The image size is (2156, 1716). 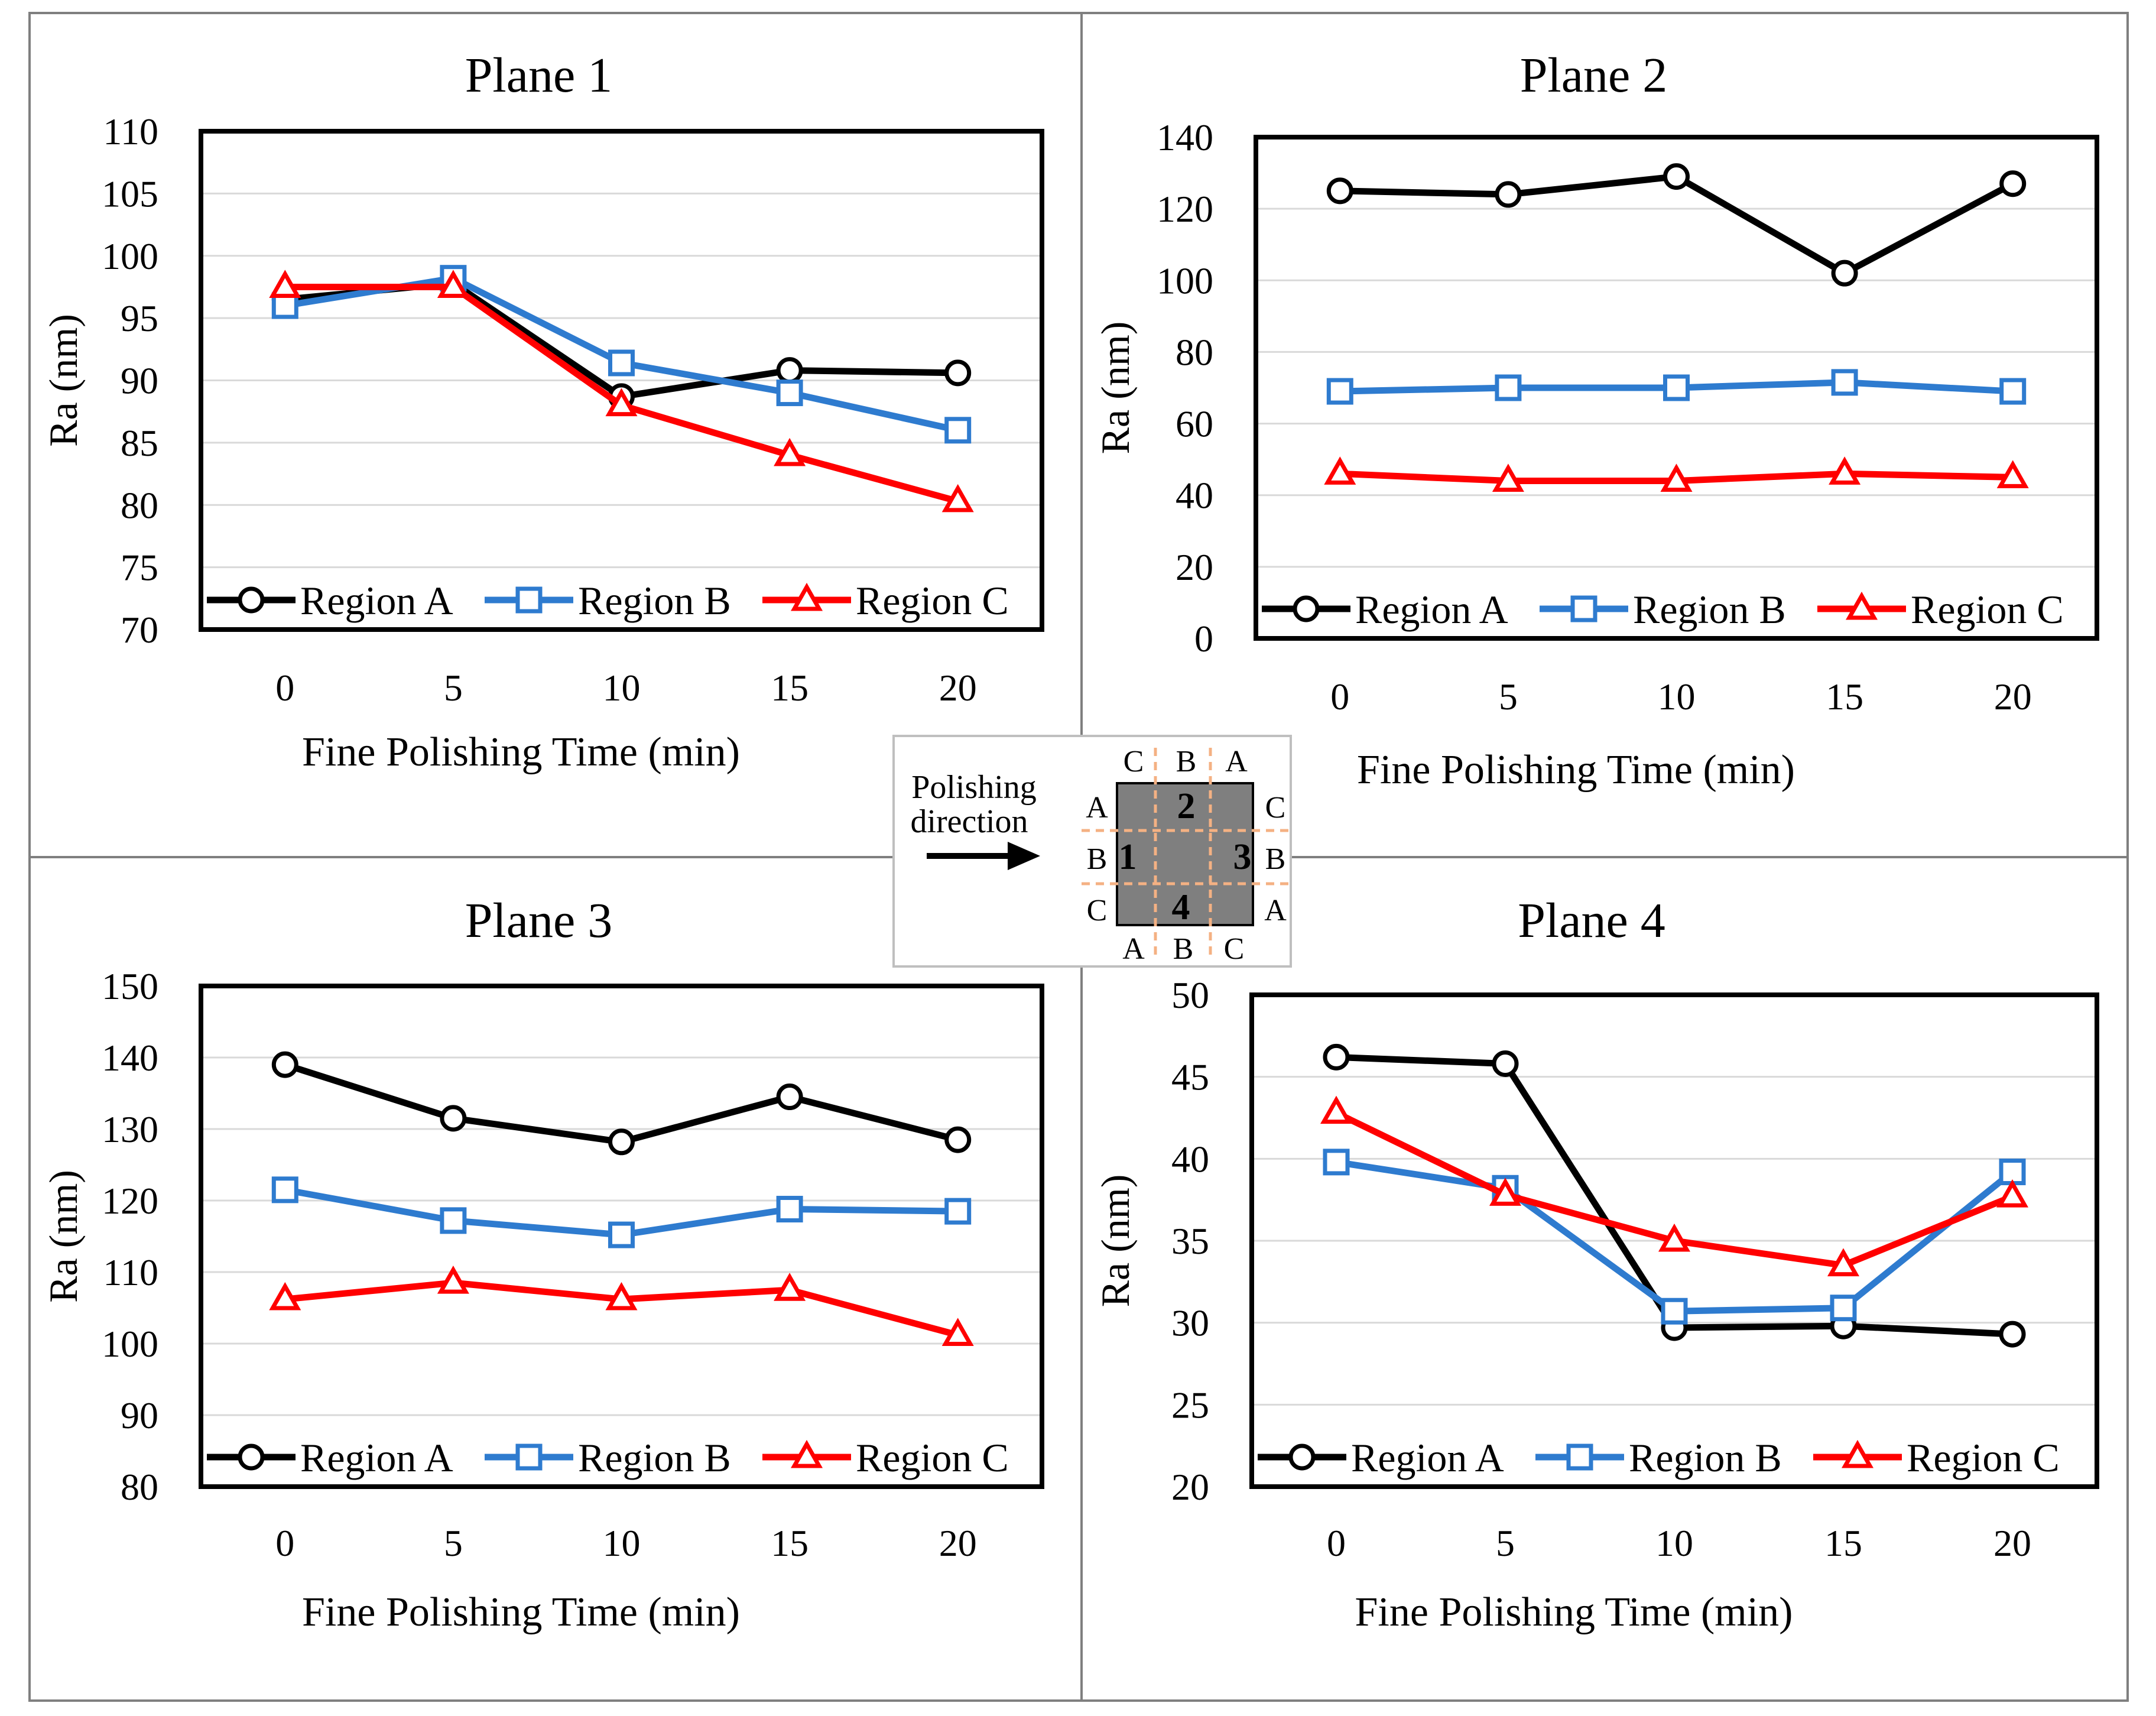 What do you see at coordinates (1134, 761) in the screenshot?
I see `inset-top-label-1: C` at bounding box center [1134, 761].